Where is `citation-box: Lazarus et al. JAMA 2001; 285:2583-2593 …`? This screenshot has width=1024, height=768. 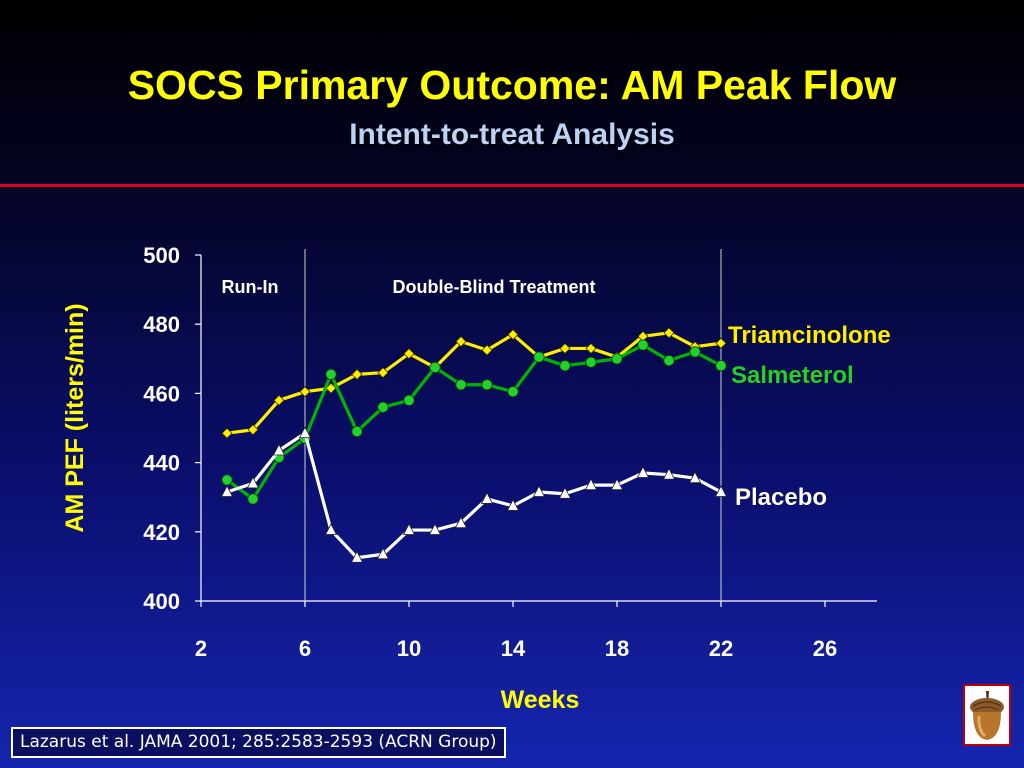 citation-box: Lazarus et al. JAMA 2001; 285:2583-2593 … is located at coordinates (258, 742).